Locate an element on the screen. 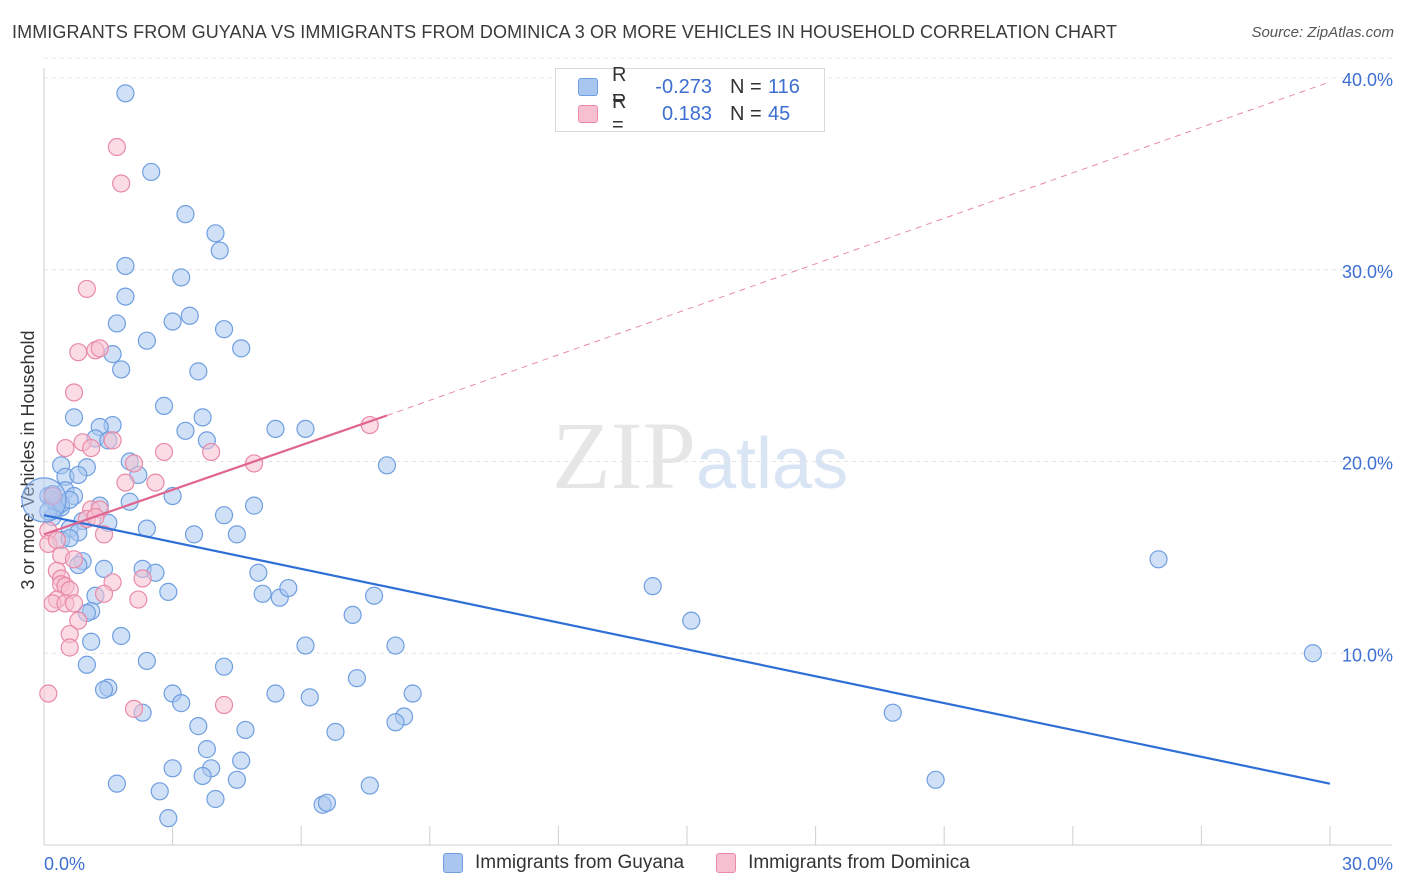 The image size is (1406, 892). guyana-swatch is located at coordinates (588, 87).